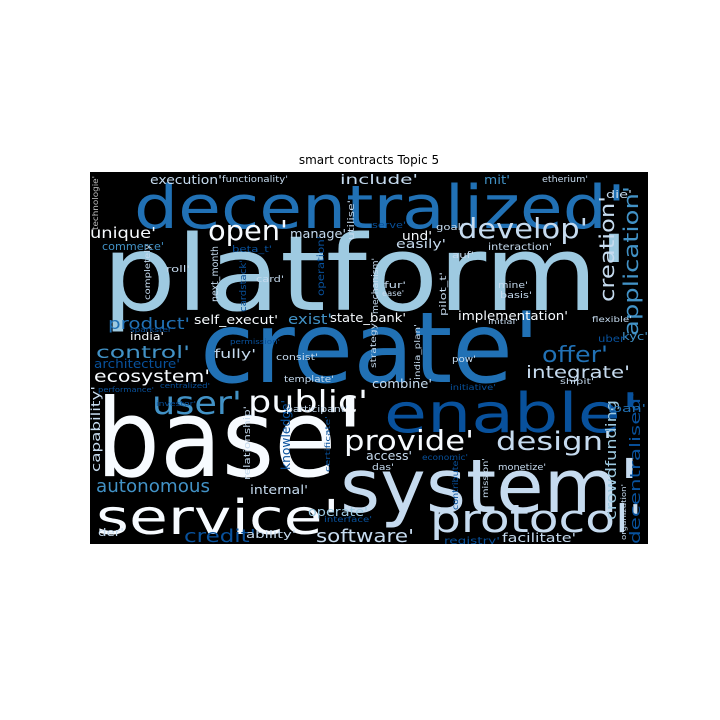 This screenshot has height=720, width=720. Describe the element at coordinates (95, 203) in the screenshot. I see `word-technologie: technologie'` at that location.